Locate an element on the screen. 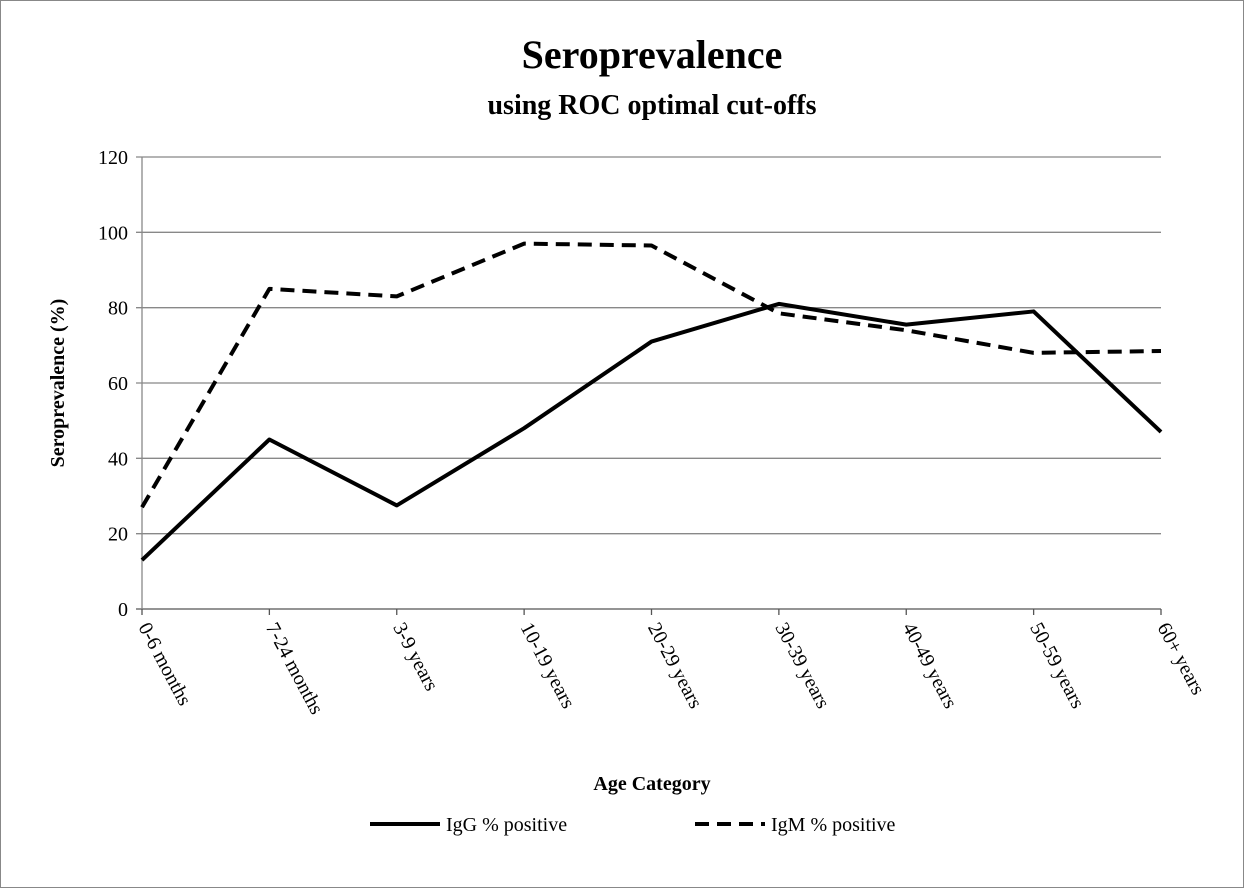 The height and width of the screenshot is (888, 1244). y-axis-title: Seroprevalence (%) is located at coordinates (58, 383).